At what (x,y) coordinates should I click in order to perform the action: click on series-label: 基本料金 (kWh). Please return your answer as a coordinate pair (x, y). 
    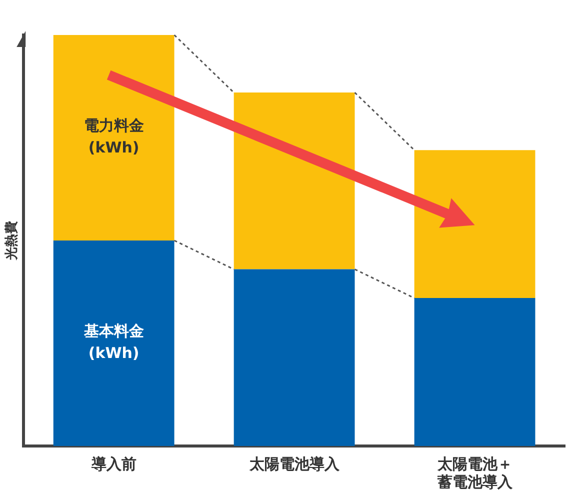
    Looking at the image, I should click on (113, 342).